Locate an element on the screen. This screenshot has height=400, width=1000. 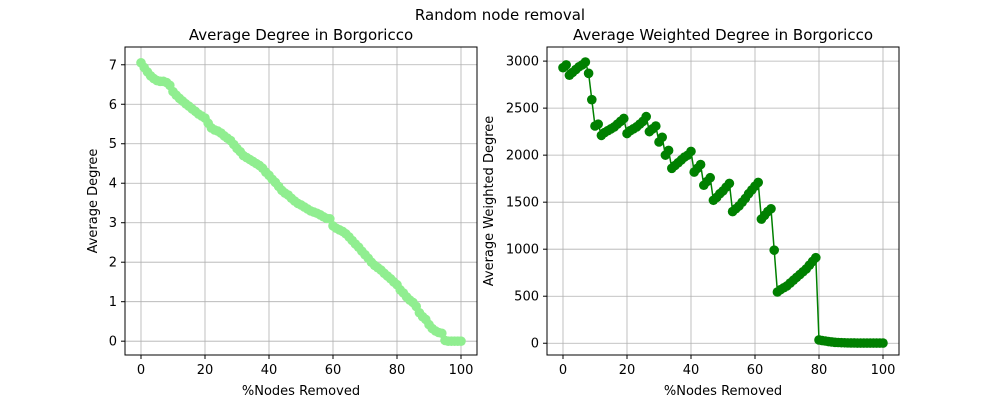
y-tick-label: 7 is located at coordinates (113, 65).